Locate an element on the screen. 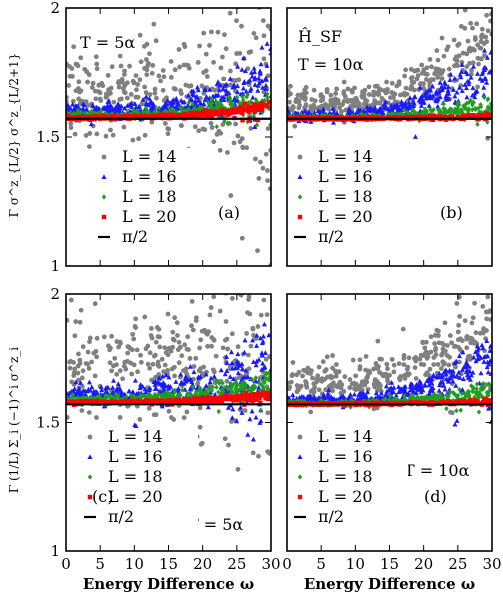 This screenshot has height=603, width=503. series-L20 is located at coordinates (168, 399).